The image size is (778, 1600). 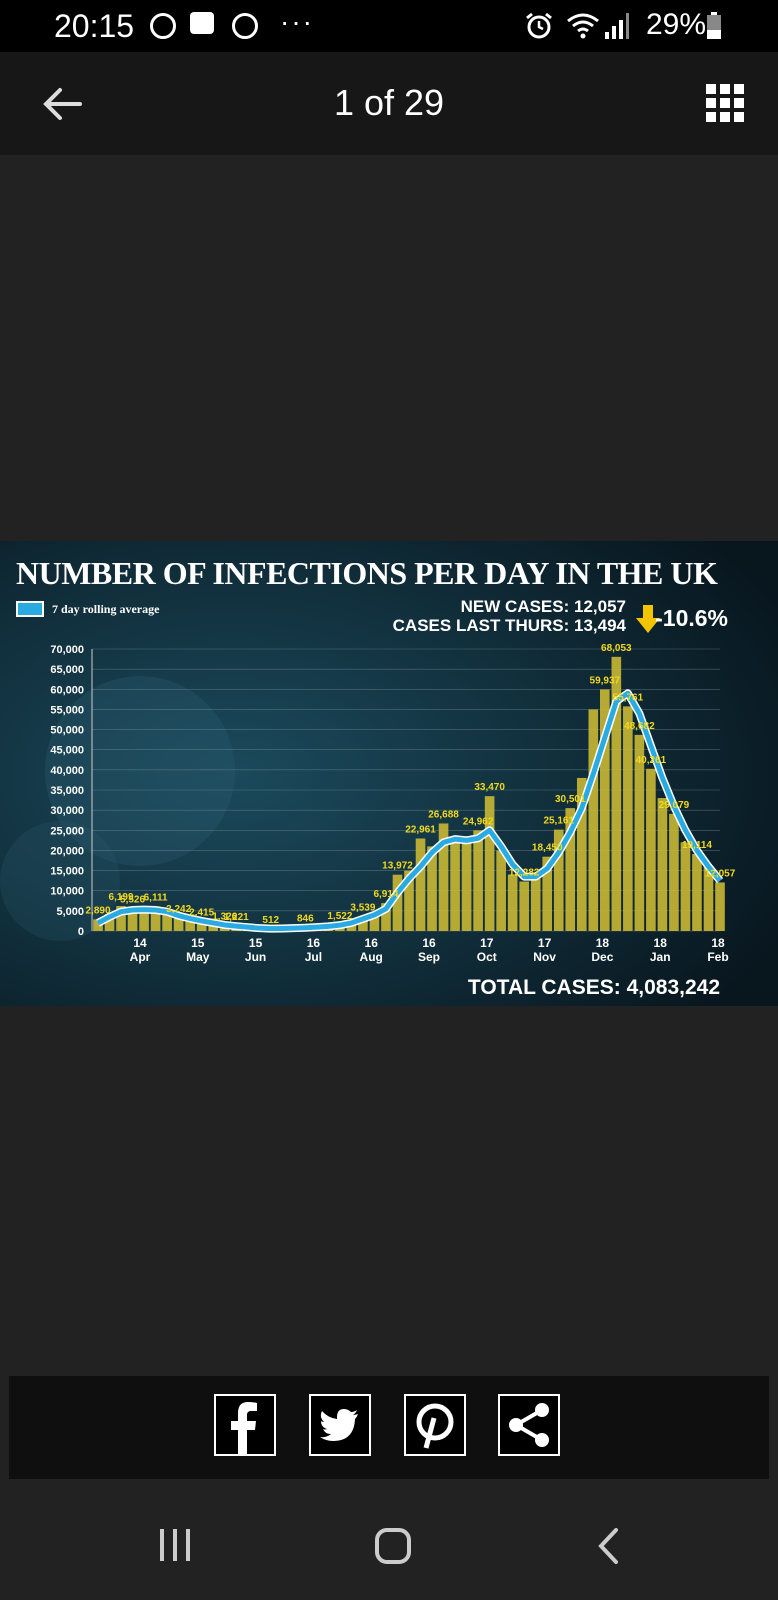 I want to click on change-percent: -10.6%, so click(x=691, y=618).